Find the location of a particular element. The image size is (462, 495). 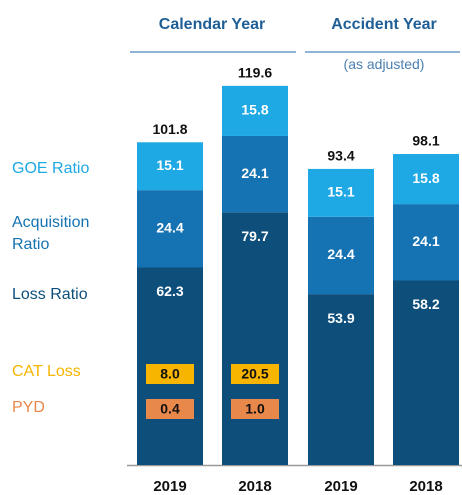

group-label: Accident Year is located at coordinates (384, 24).